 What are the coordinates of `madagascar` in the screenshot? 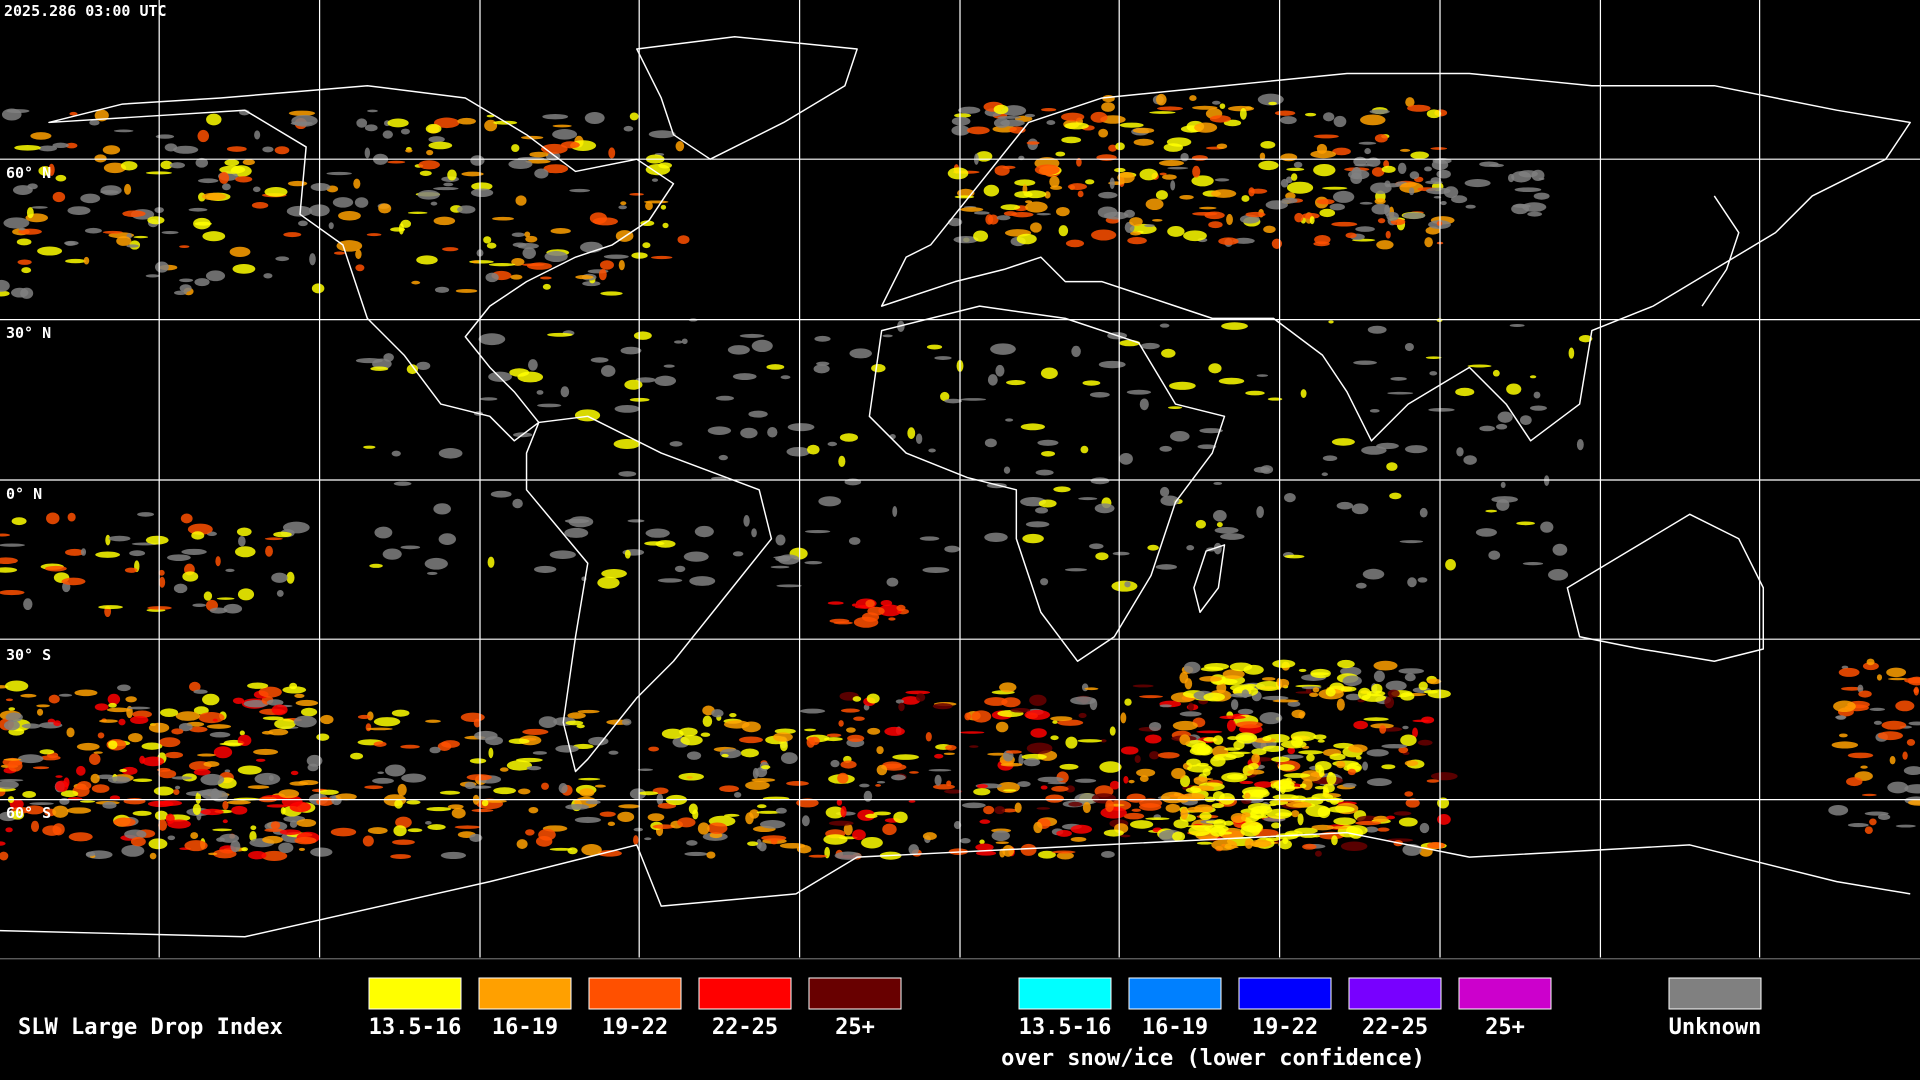 It's located at (1209, 578).